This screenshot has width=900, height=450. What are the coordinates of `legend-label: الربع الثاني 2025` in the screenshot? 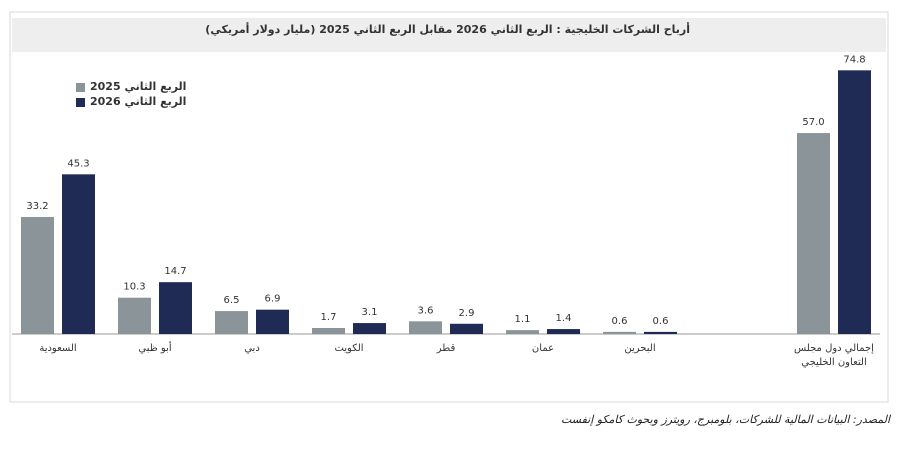 It's located at (138, 86).